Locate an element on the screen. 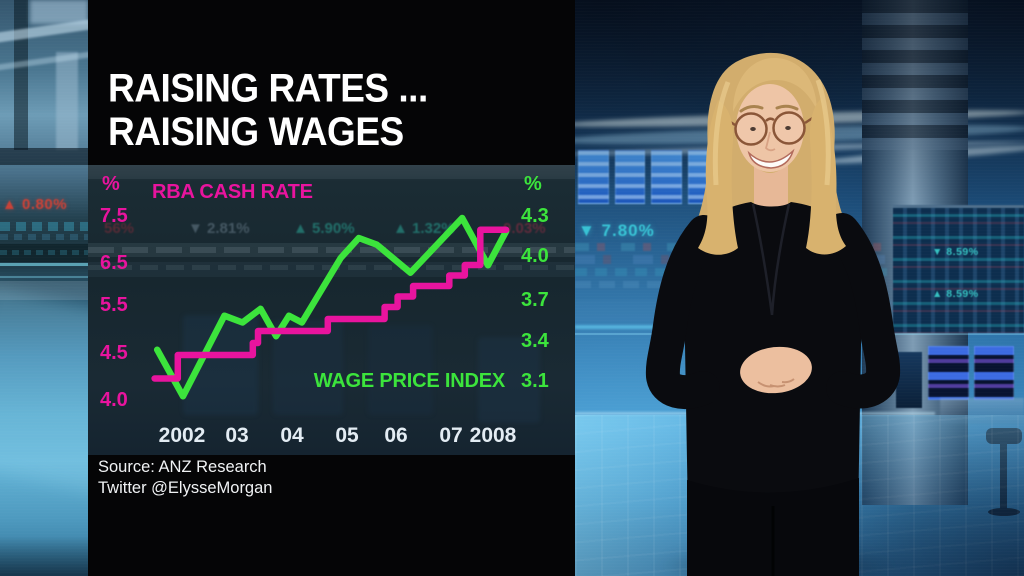 This screenshot has width=1024, height=576. right-axis-tick-label: 3.1 is located at coordinates (535, 381).